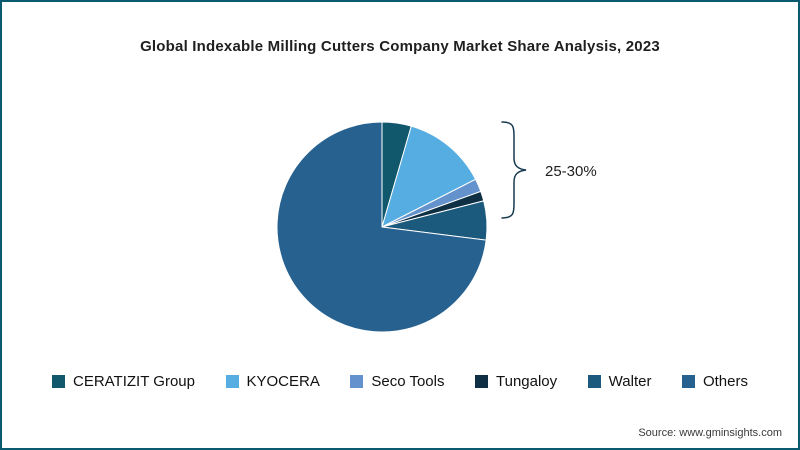 The image size is (800, 450). I want to click on legend-label: Walter, so click(630, 381).